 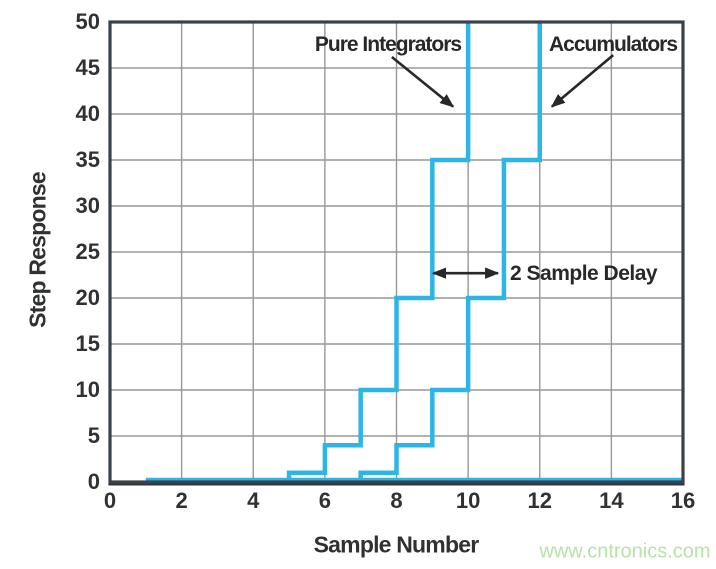 What do you see at coordinates (396, 544) in the screenshot?
I see `x-axis-title: Sample Number` at bounding box center [396, 544].